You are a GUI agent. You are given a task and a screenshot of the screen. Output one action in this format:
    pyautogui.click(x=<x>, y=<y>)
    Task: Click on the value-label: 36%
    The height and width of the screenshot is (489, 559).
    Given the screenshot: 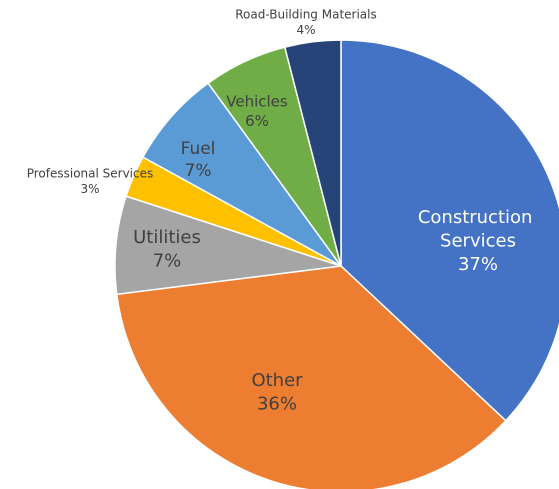 What is the action you would take?
    pyautogui.click(x=277, y=403)
    